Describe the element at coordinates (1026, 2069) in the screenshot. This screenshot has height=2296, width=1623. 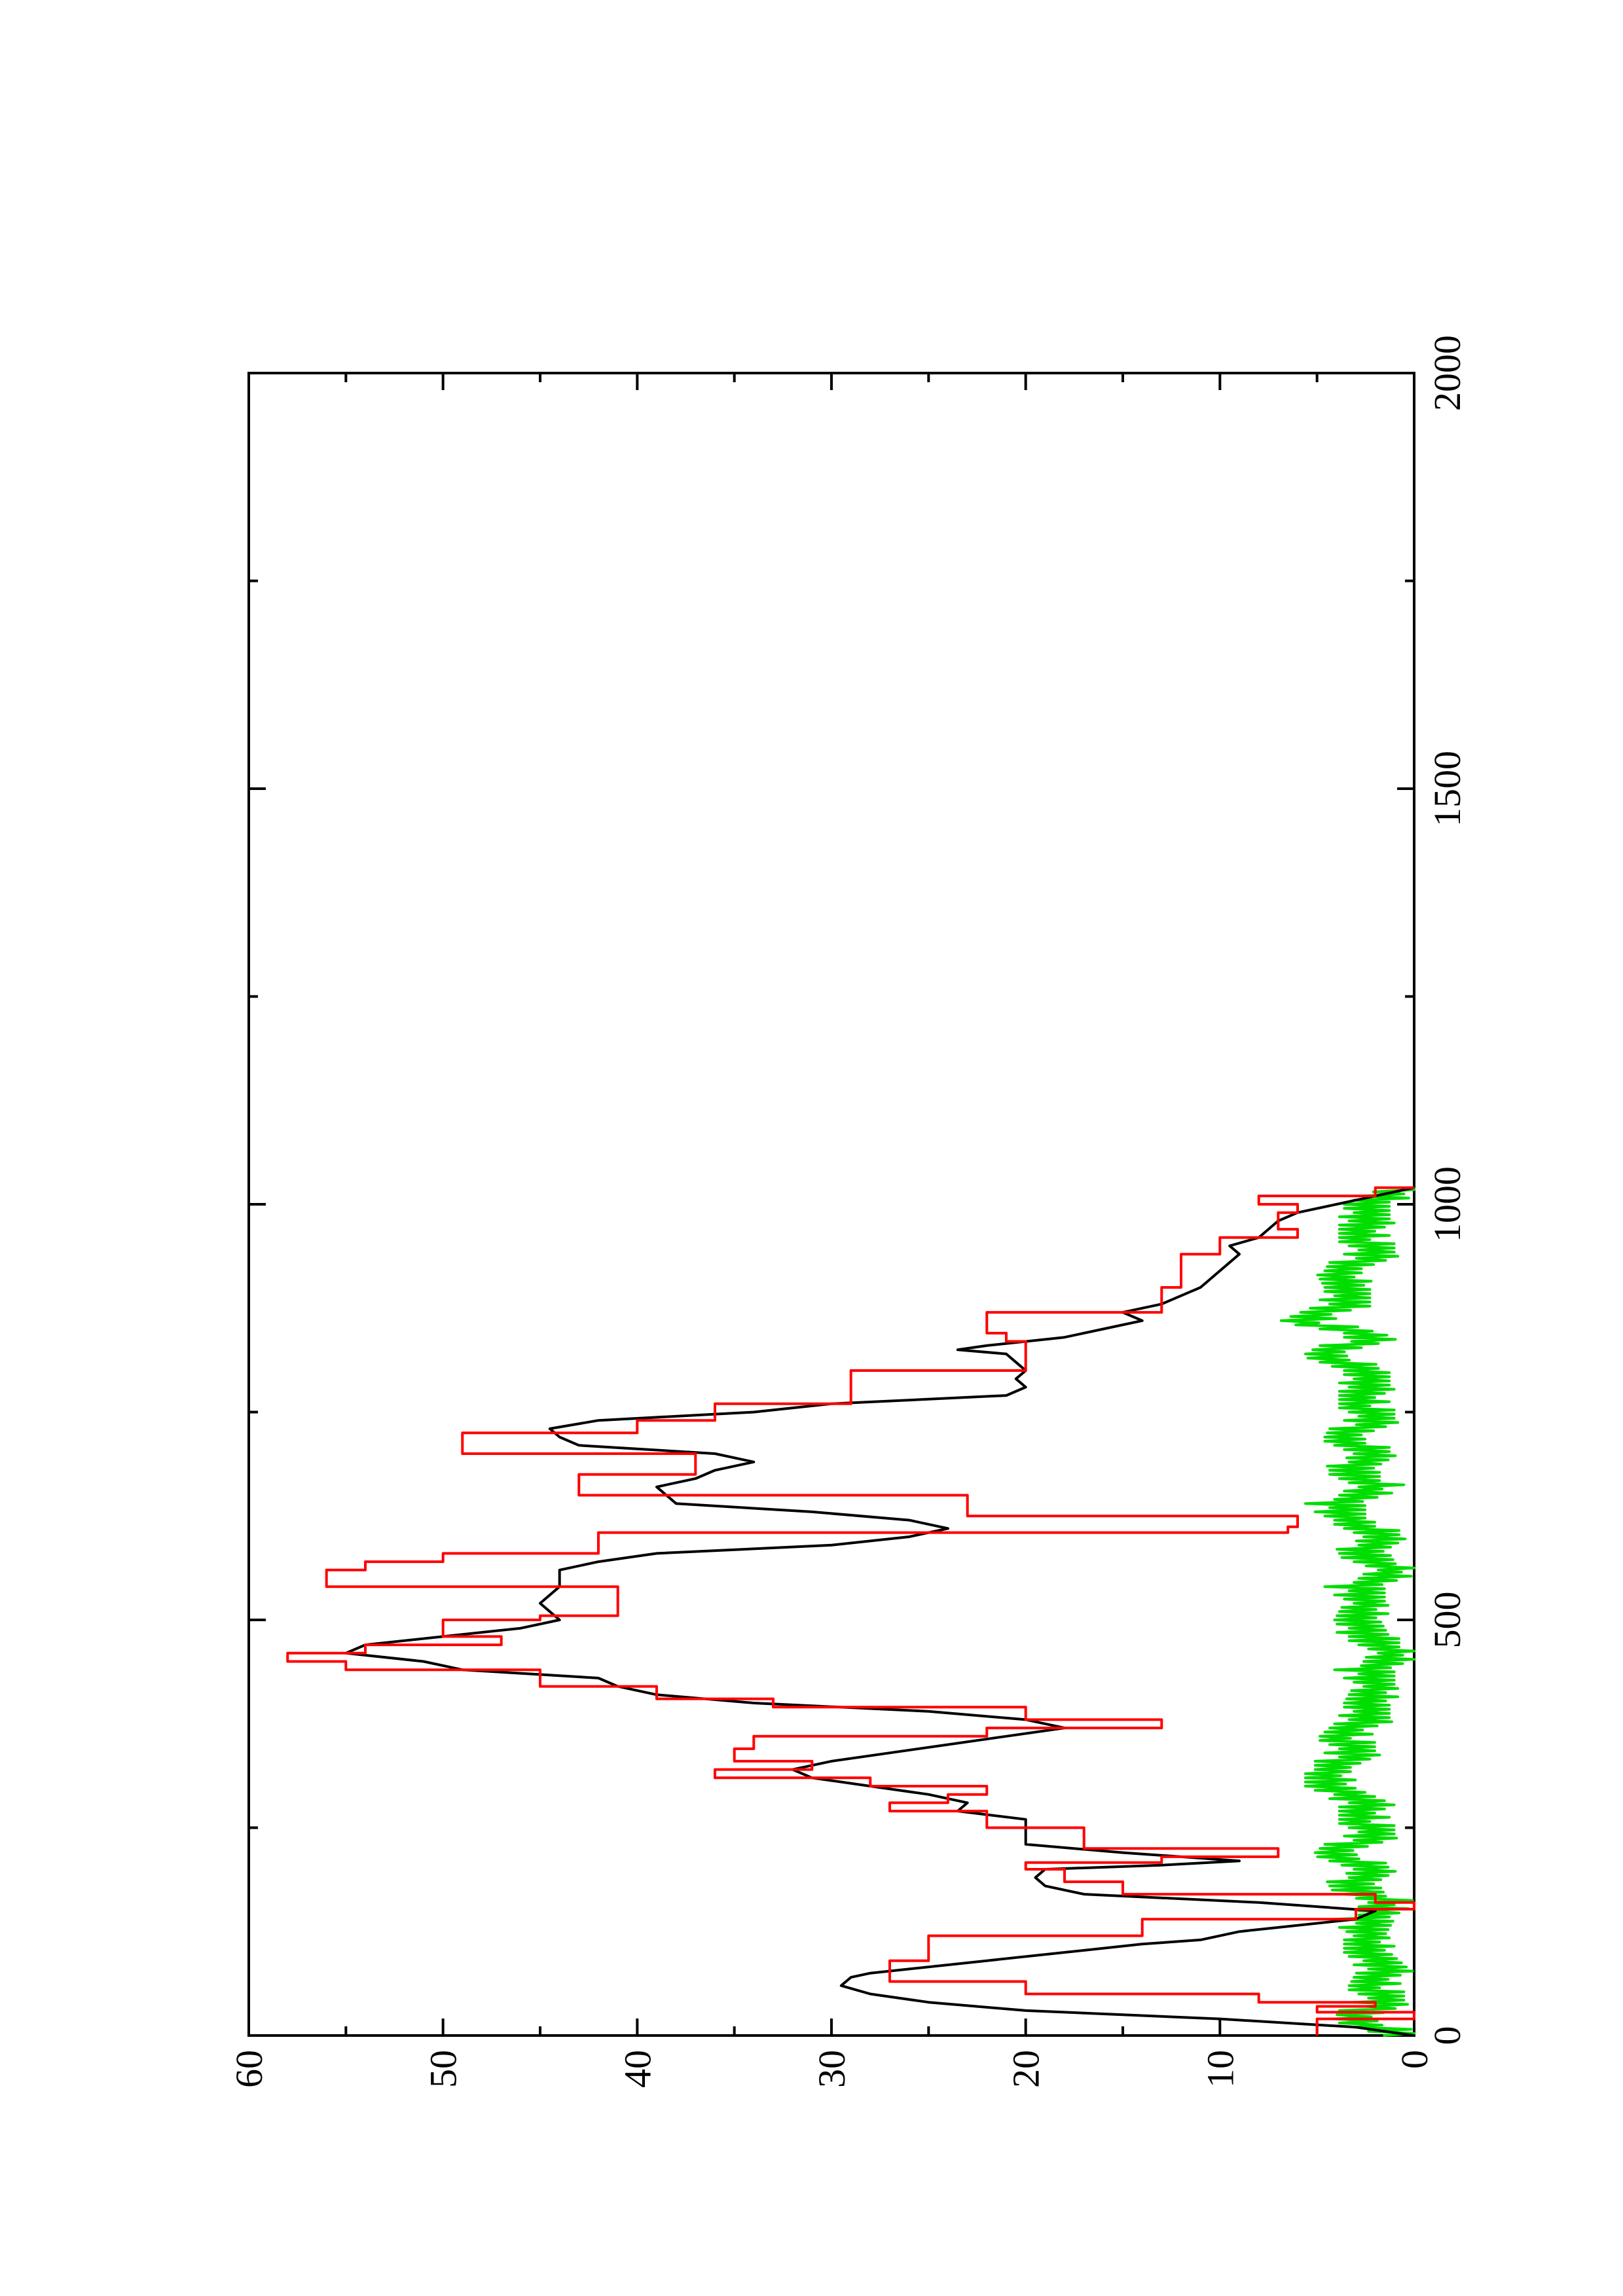
I see `y-tick-label: 20` at that location.